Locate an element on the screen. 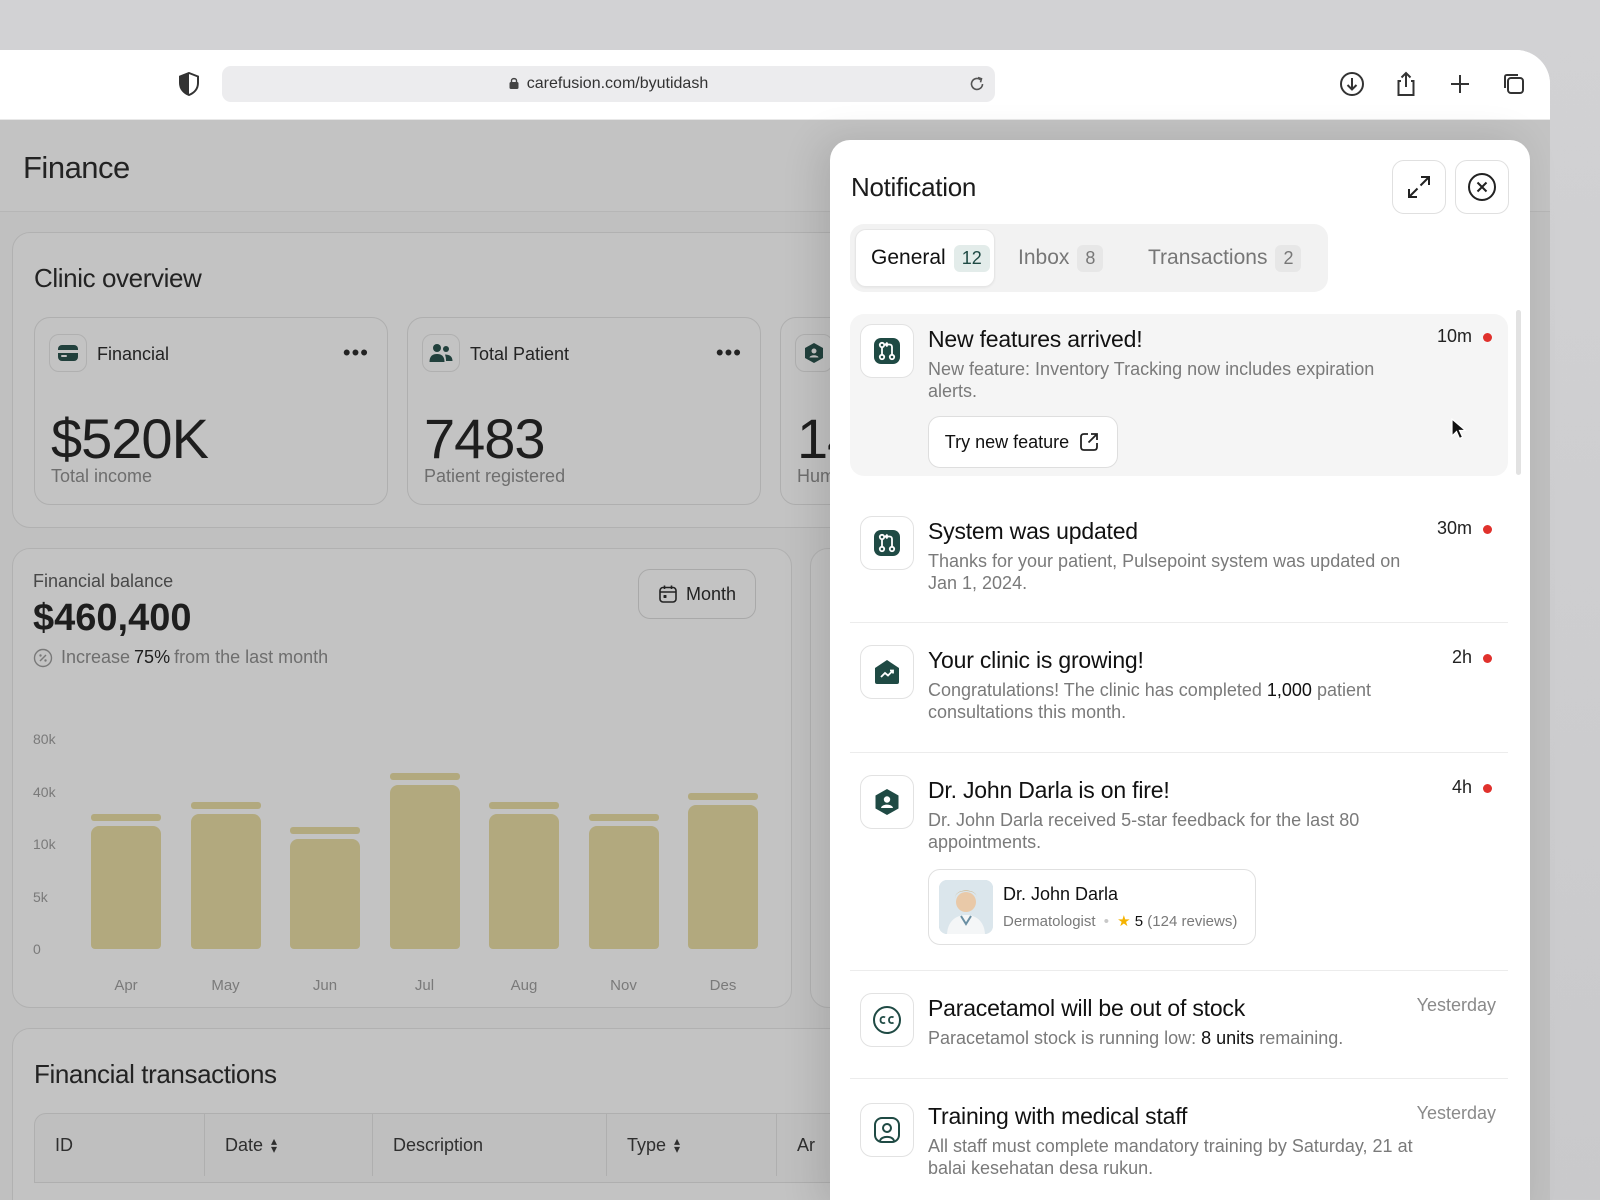  tab-count: 2 is located at coordinates (1288, 258).